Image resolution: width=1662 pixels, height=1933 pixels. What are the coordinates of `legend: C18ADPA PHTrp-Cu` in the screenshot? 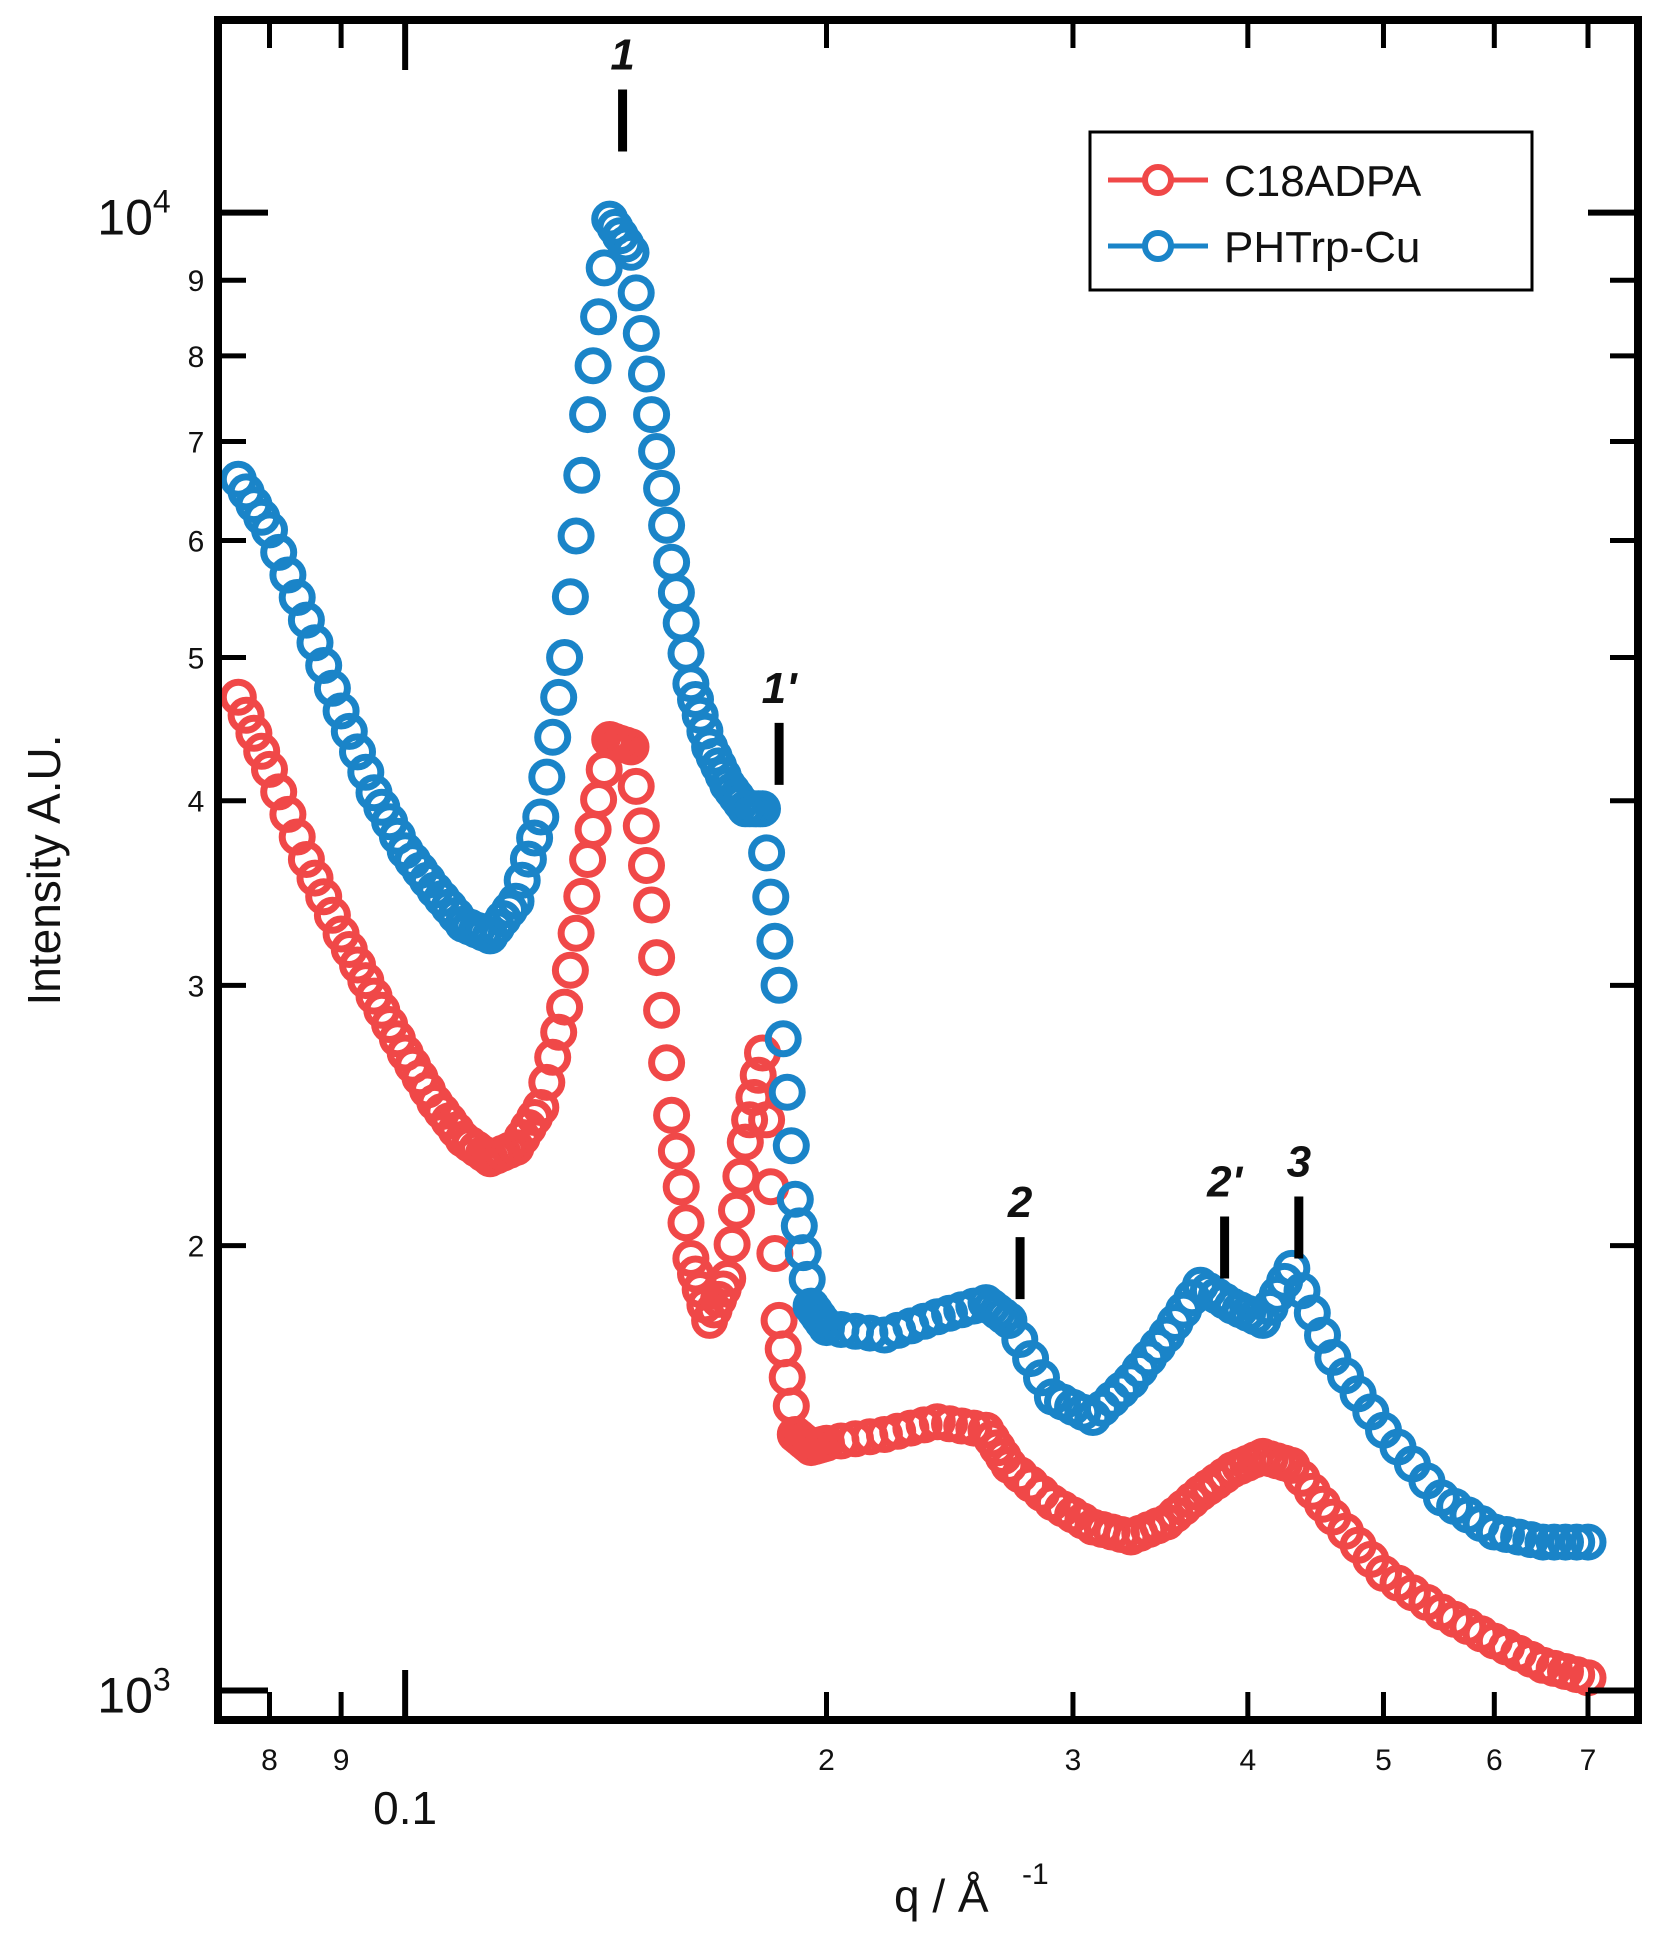 It's located at (1311, 211).